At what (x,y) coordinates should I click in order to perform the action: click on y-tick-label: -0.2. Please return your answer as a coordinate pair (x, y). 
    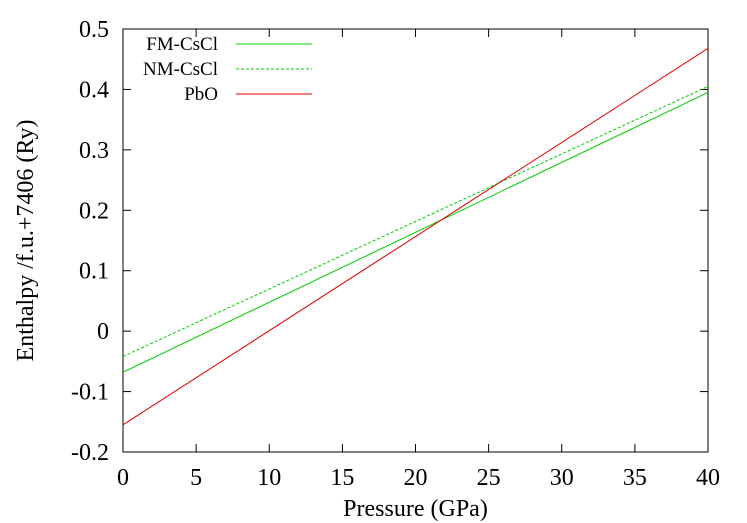
    Looking at the image, I should click on (90, 453).